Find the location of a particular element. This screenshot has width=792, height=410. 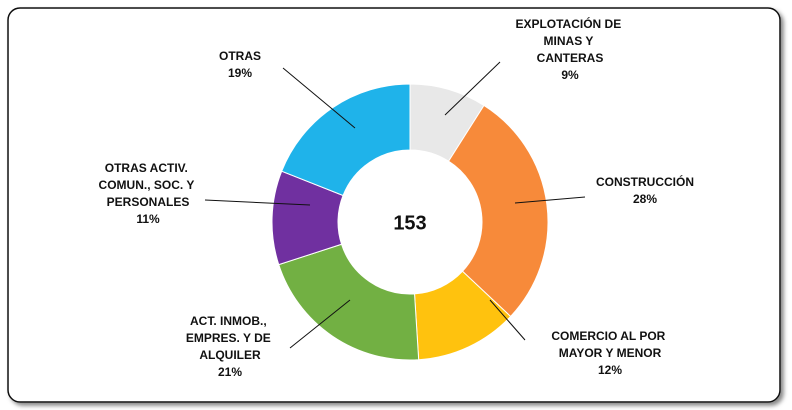

value-label: 11% is located at coordinates (148, 219).